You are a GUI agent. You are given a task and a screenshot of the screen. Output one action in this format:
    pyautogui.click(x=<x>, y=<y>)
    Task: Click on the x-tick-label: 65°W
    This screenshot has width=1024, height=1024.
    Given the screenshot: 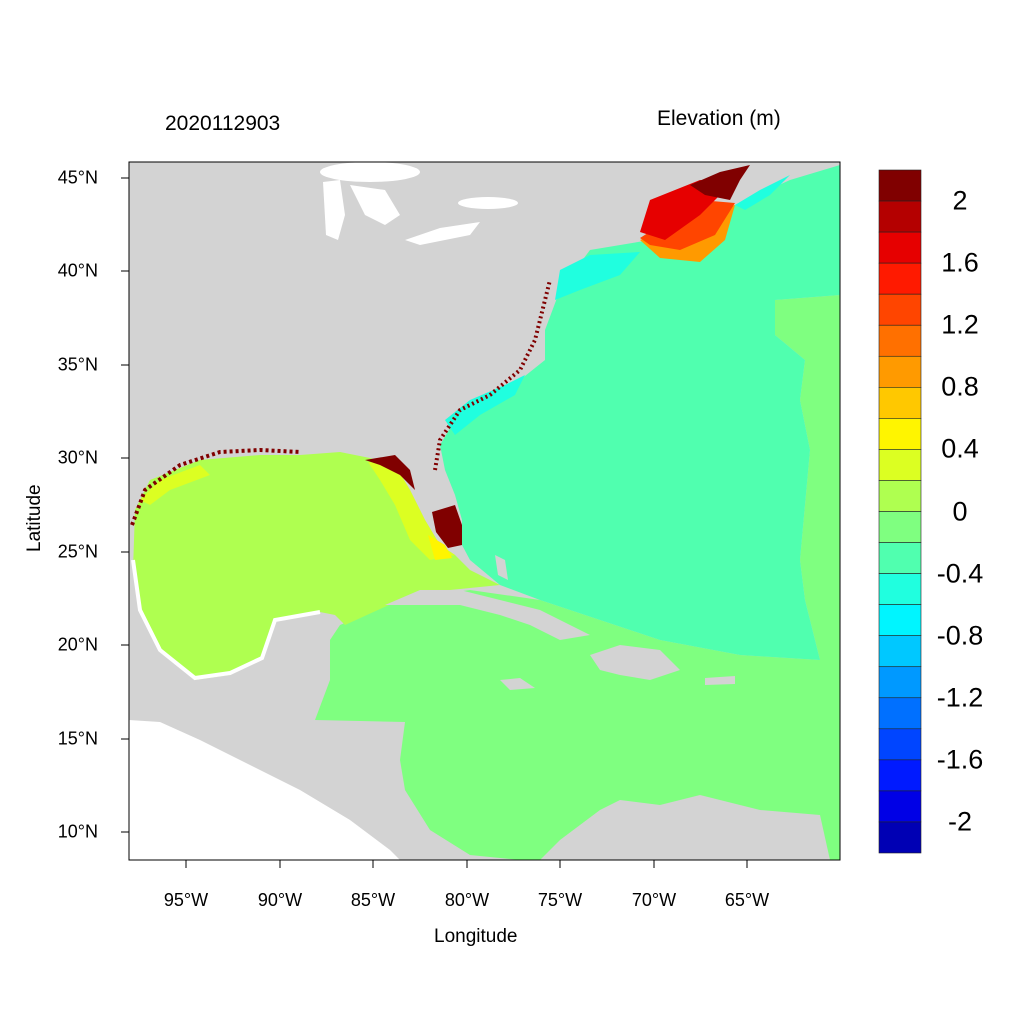 What is the action you would take?
    pyautogui.click(x=747, y=900)
    